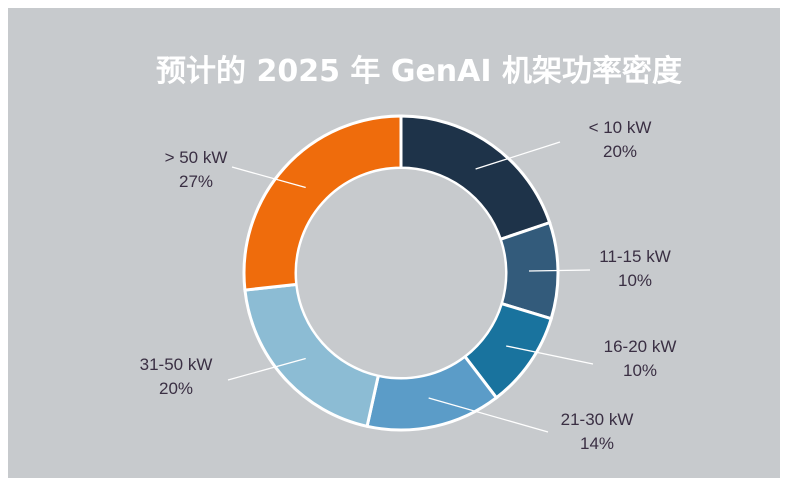 This screenshot has width=788, height=482. I want to click on slice-label-value-50-kw: 27%, so click(196, 181).